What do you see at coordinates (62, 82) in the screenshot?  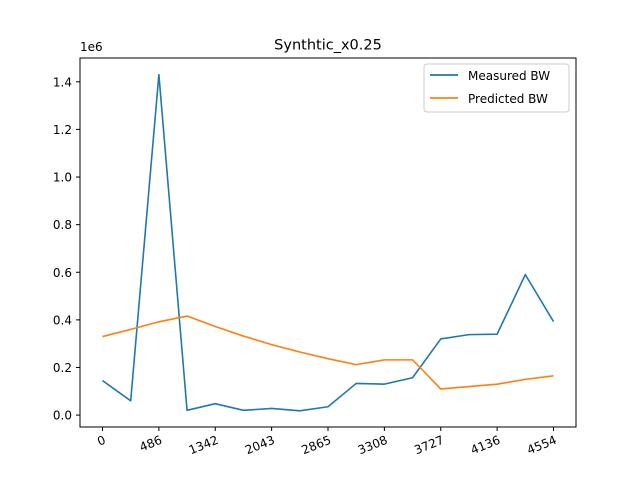 I see `y-tick-label: 1.4` at bounding box center [62, 82].